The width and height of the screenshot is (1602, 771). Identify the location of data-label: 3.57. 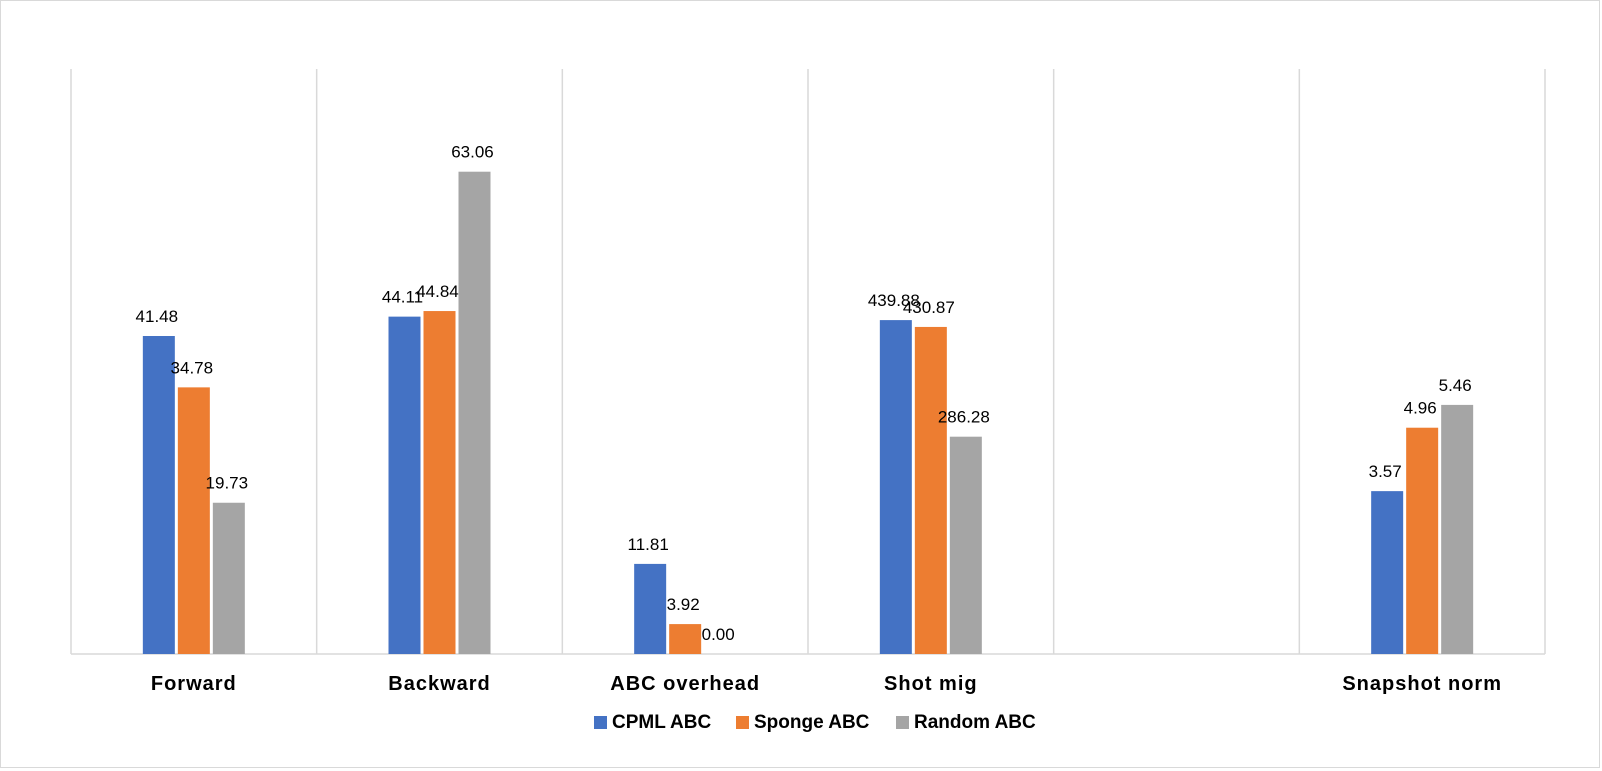
(1385, 471).